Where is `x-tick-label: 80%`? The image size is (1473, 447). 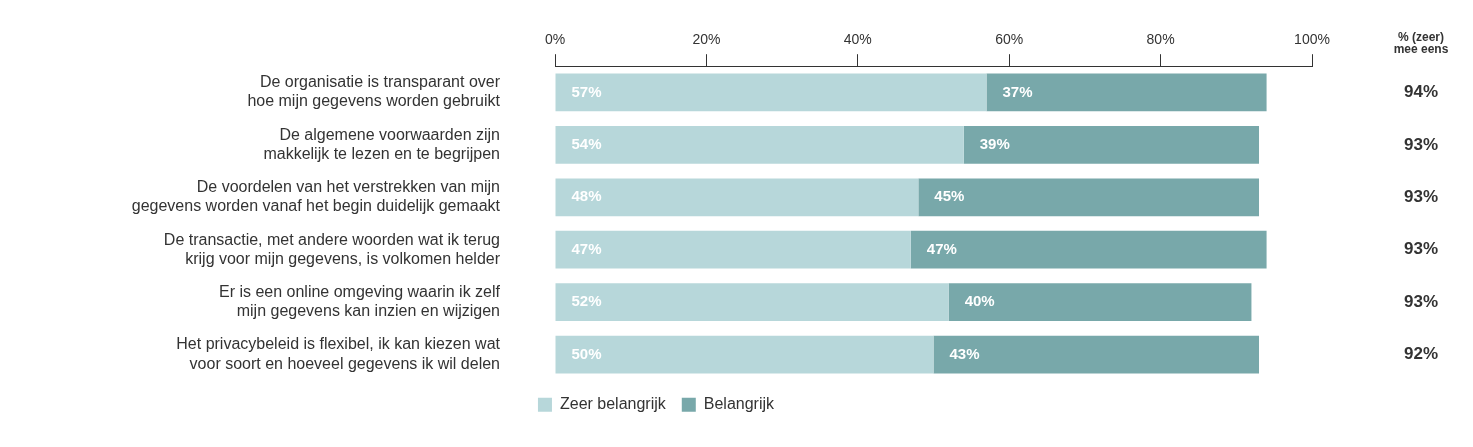 x-tick-label: 80% is located at coordinates (1160, 38).